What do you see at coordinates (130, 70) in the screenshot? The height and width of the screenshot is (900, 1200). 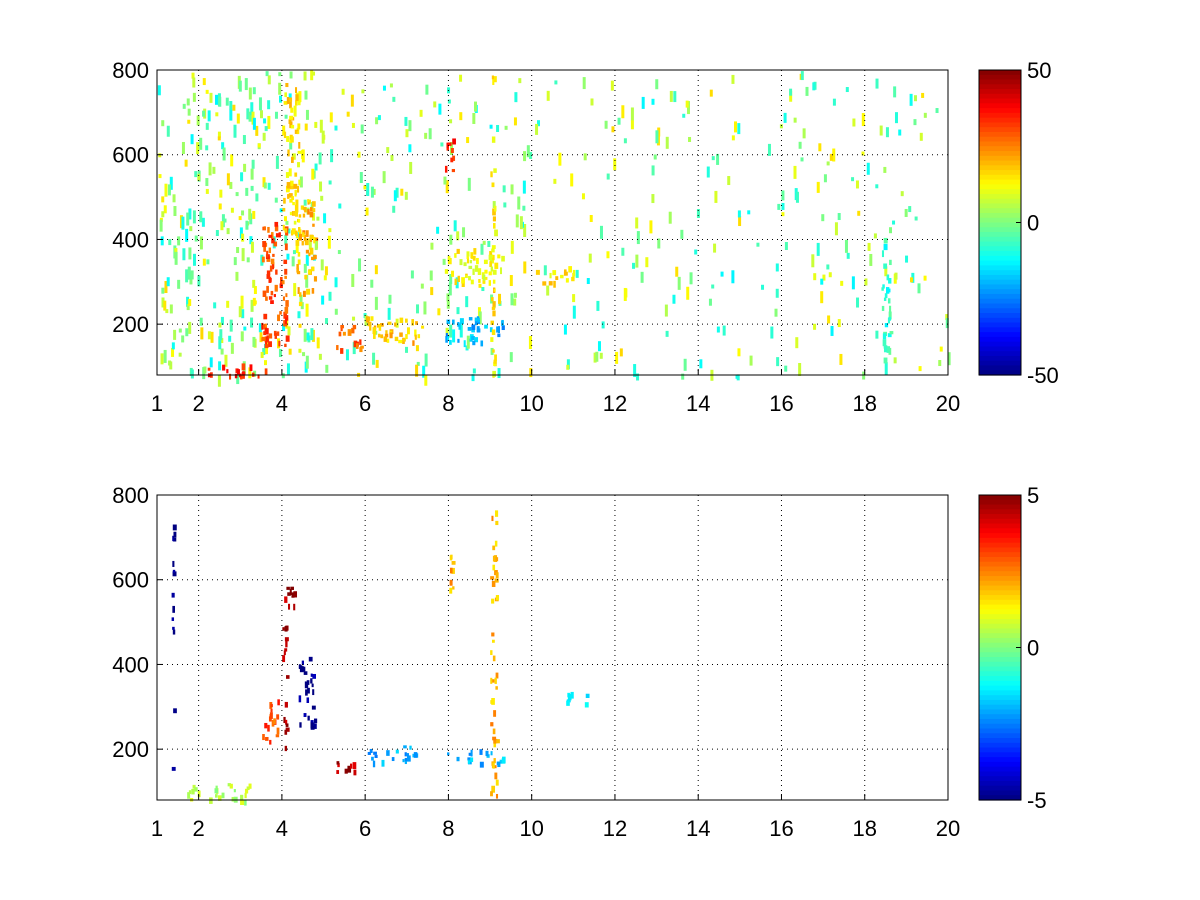 I see `y-tick-label: 800` at bounding box center [130, 70].